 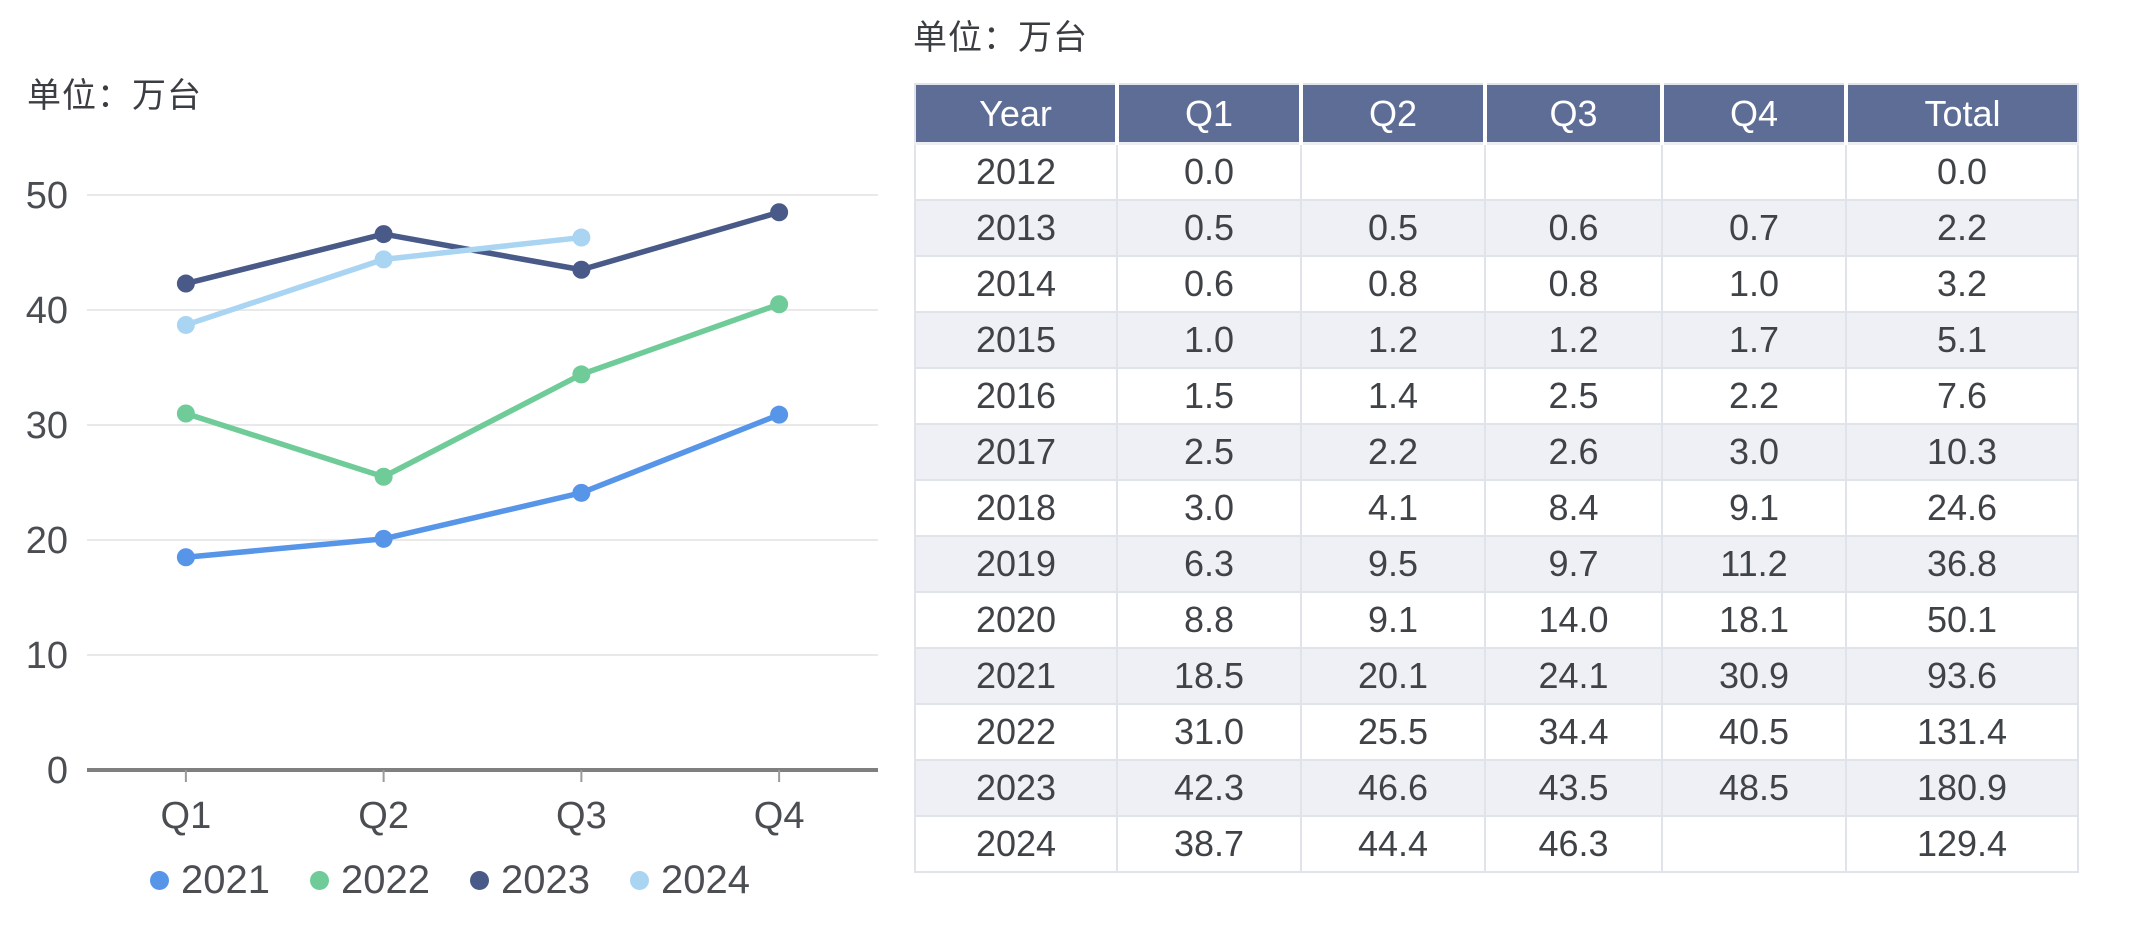 What do you see at coordinates (1573, 452) in the screenshot?
I see `value-cell: 2.6` at bounding box center [1573, 452].